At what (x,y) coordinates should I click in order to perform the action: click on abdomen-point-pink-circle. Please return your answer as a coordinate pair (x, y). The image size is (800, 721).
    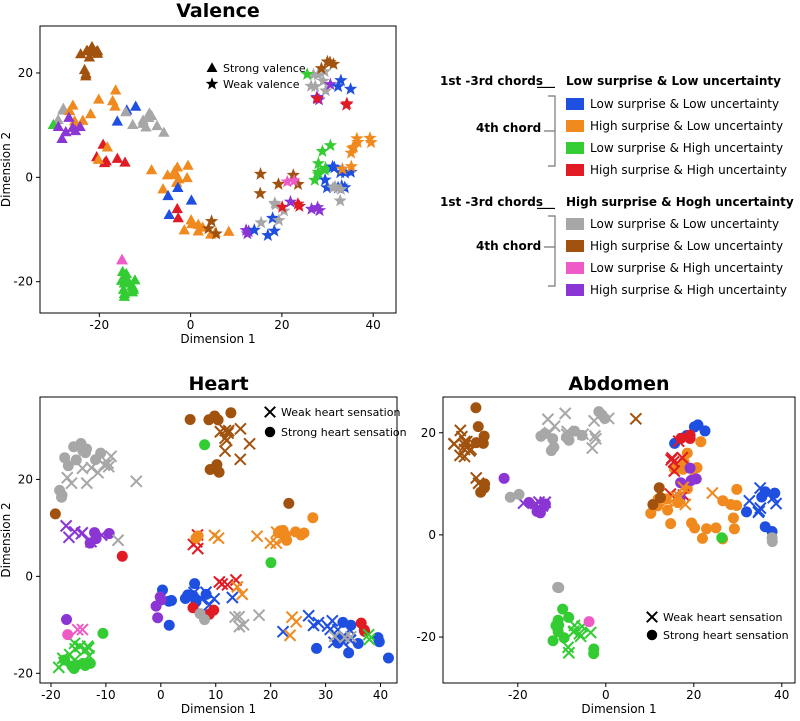
    Looking at the image, I should click on (589, 622).